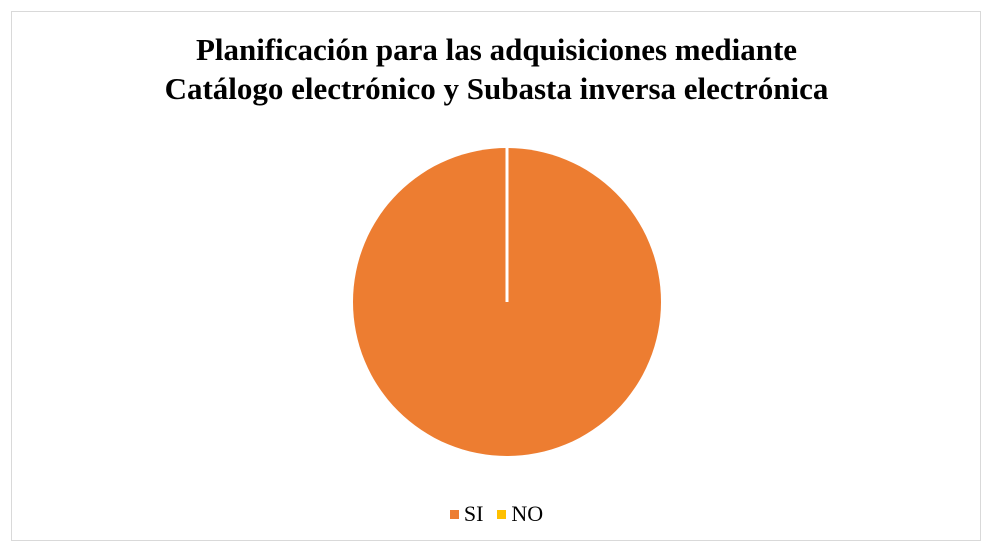 The width and height of the screenshot is (993, 544). What do you see at coordinates (454, 514) in the screenshot?
I see `legend-swatch-si` at bounding box center [454, 514].